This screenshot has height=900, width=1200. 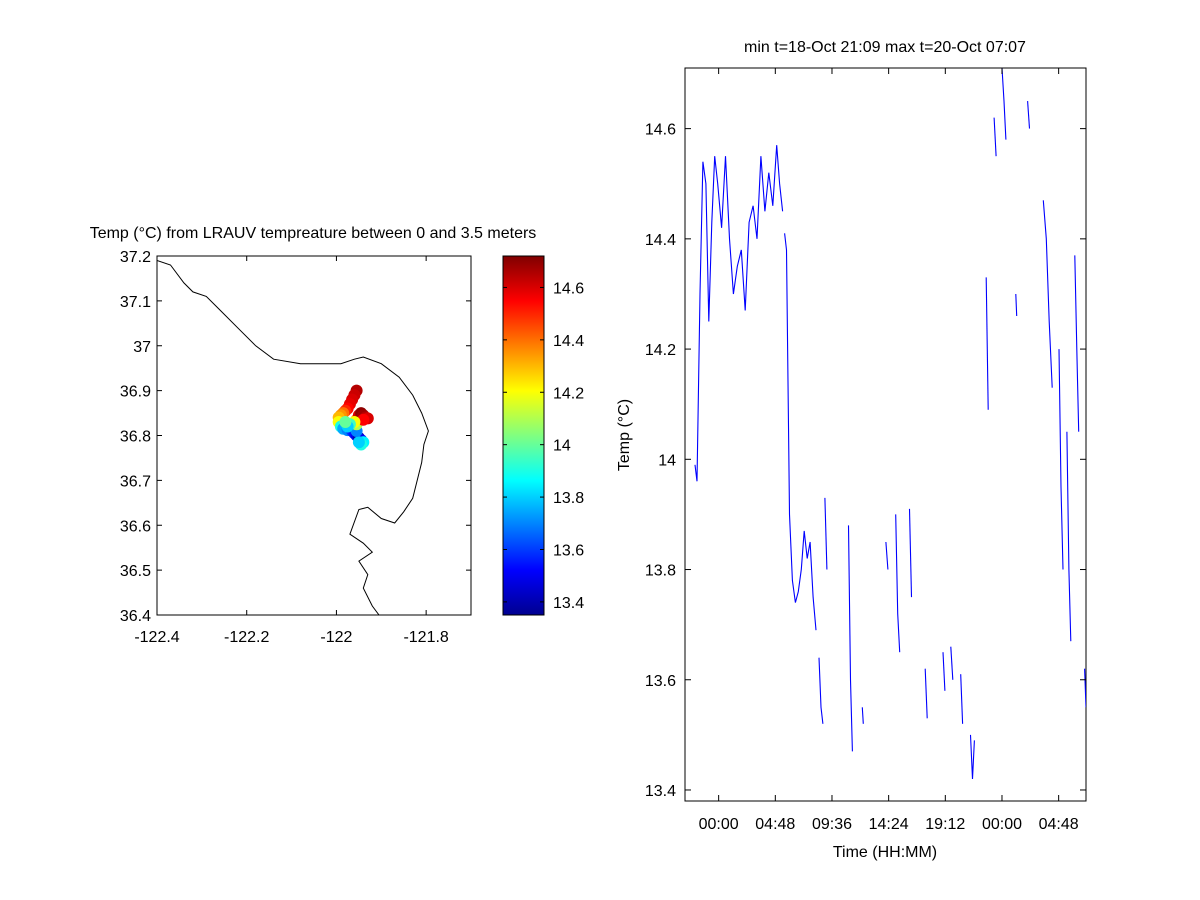 What do you see at coordinates (293, 437) in the screenshot?
I see `coastline` at bounding box center [293, 437].